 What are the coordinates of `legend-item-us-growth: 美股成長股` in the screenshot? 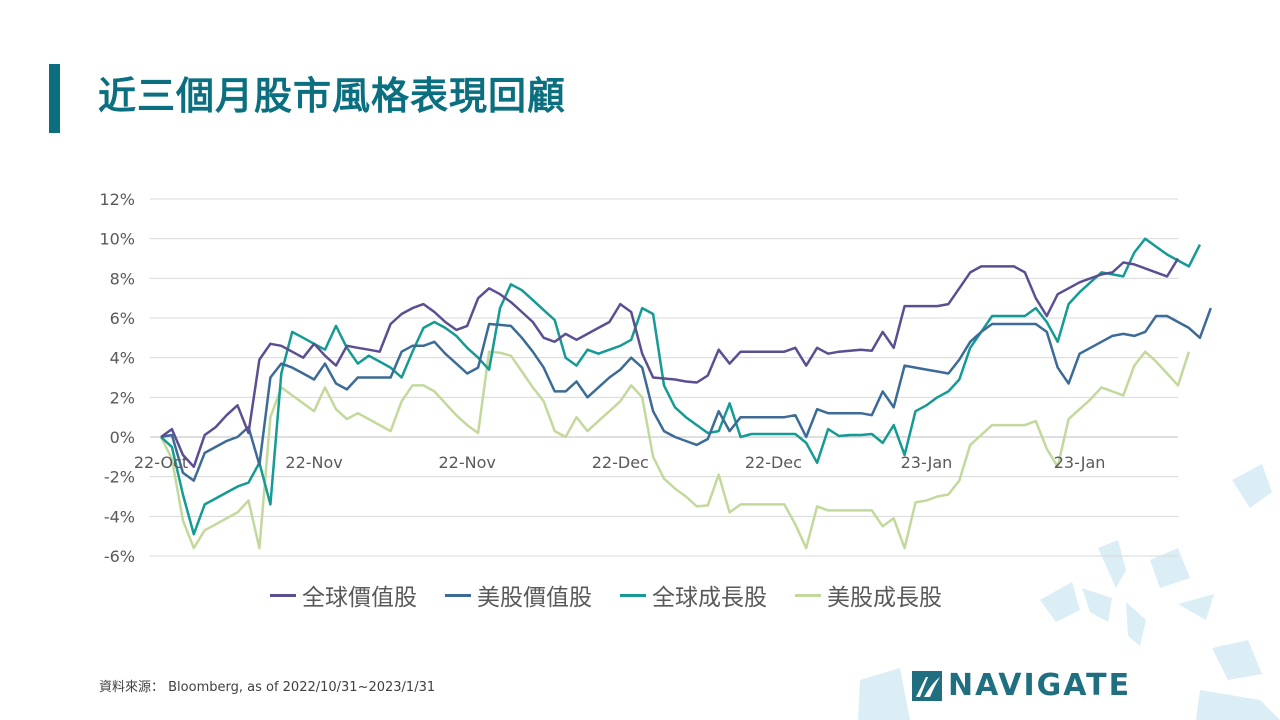 It's located at (868, 595).